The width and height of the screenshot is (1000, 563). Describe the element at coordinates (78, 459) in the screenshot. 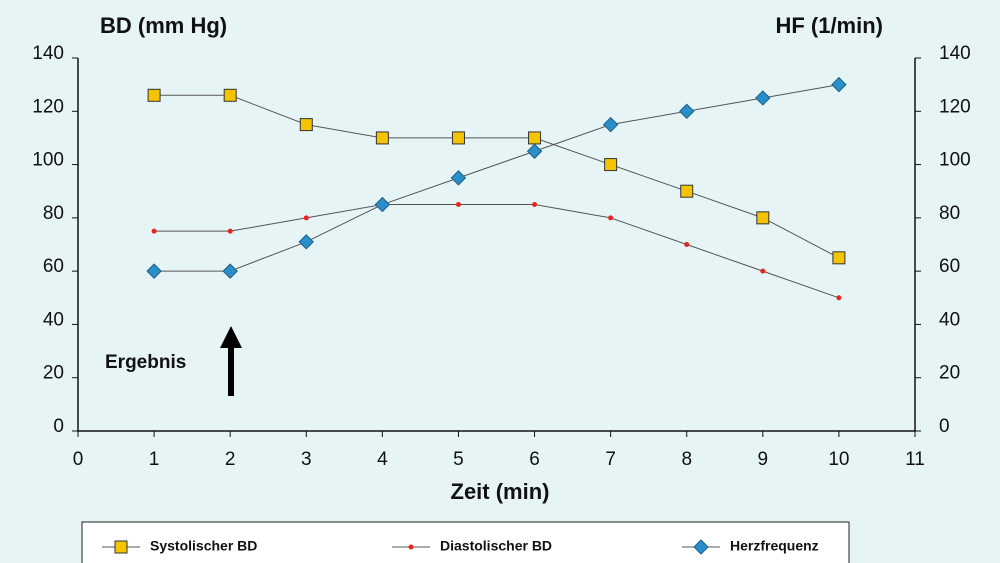

I see `x-tick-label: 0` at that location.